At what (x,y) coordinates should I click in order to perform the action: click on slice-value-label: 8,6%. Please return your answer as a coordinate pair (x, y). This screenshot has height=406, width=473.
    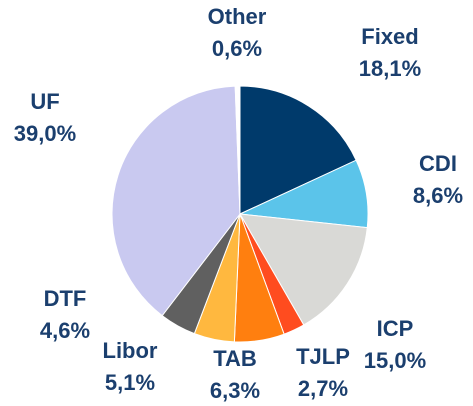
    Looking at the image, I should click on (438, 195).